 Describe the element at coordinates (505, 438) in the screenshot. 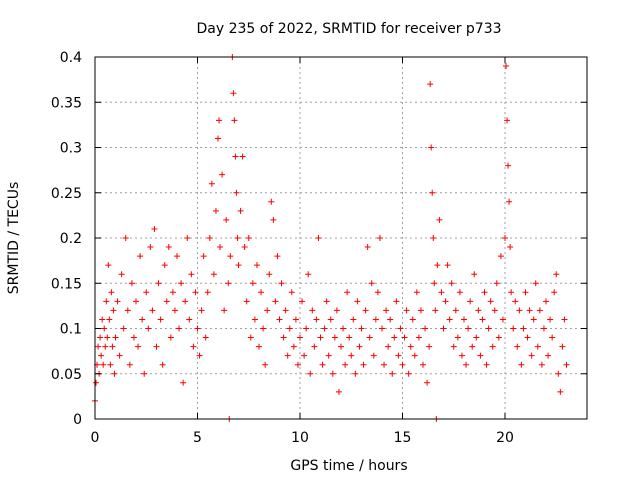

I see `x-tick-label: 20` at that location.